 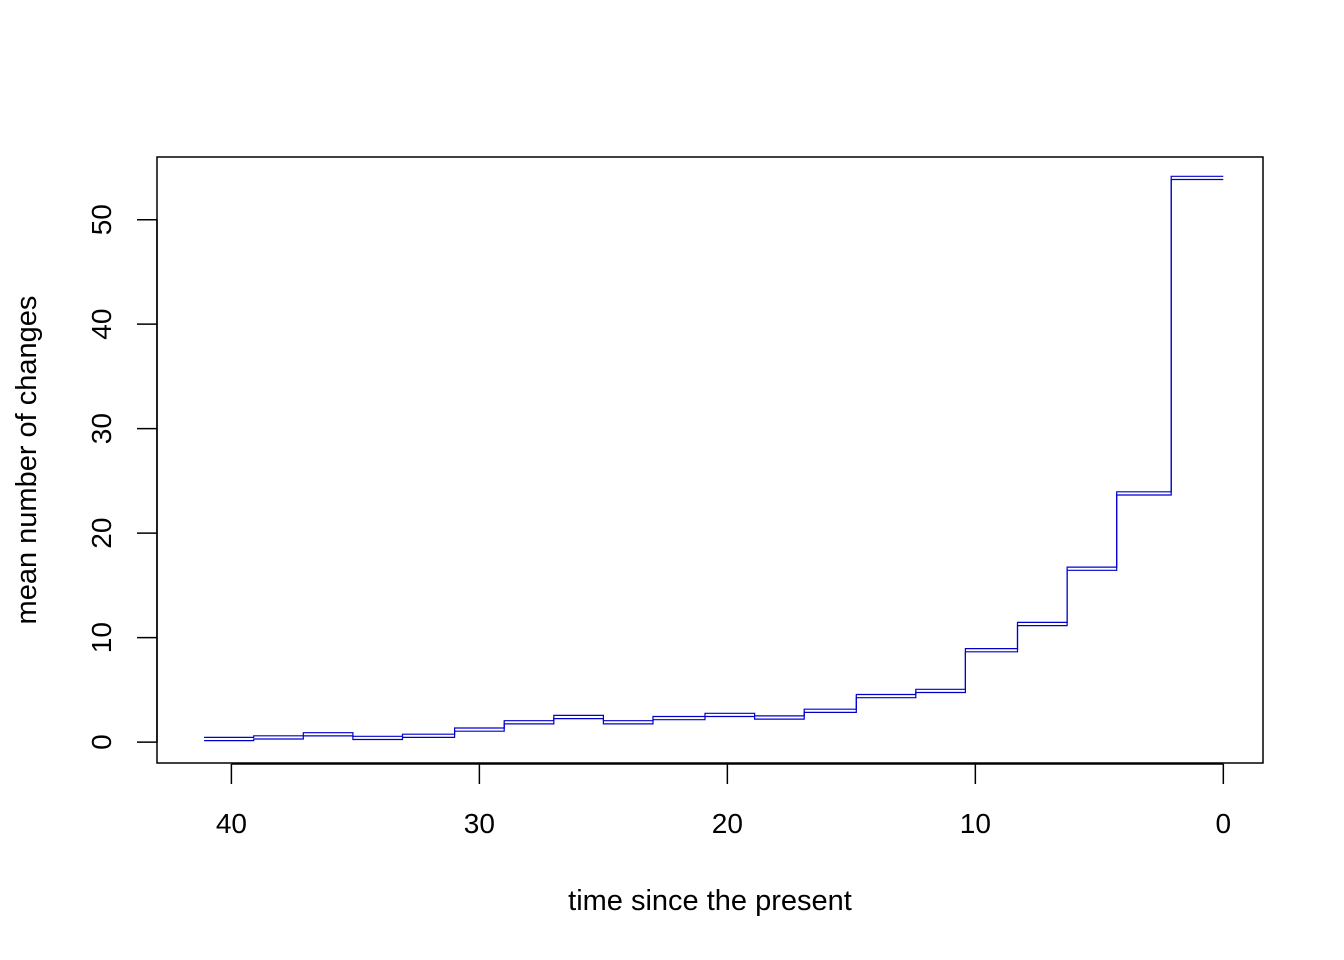 I want to click on x-tick-label: 20, so click(x=727, y=823).